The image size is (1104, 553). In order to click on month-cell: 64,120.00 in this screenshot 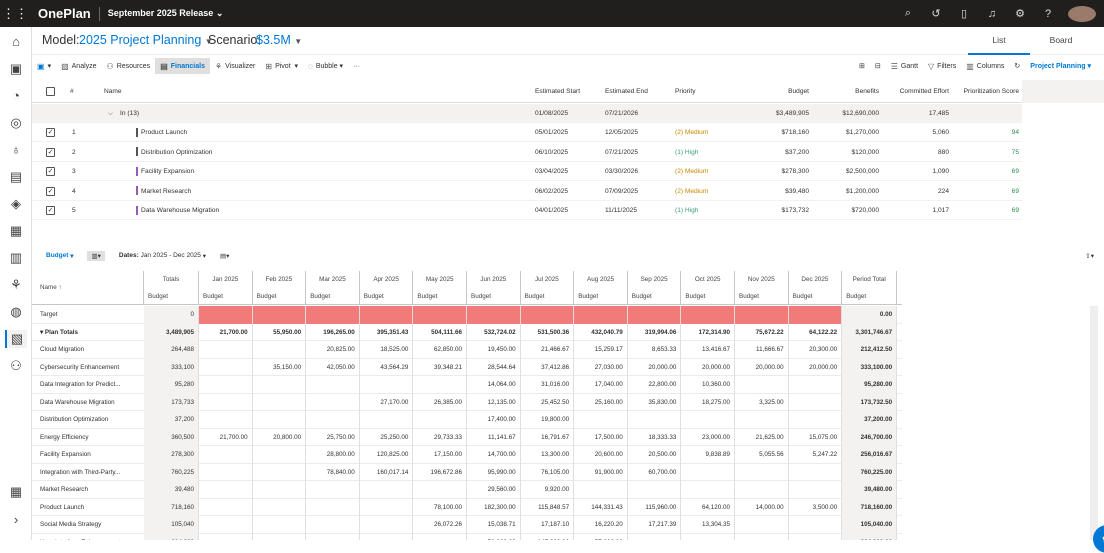, I will do `click(708, 507)`.